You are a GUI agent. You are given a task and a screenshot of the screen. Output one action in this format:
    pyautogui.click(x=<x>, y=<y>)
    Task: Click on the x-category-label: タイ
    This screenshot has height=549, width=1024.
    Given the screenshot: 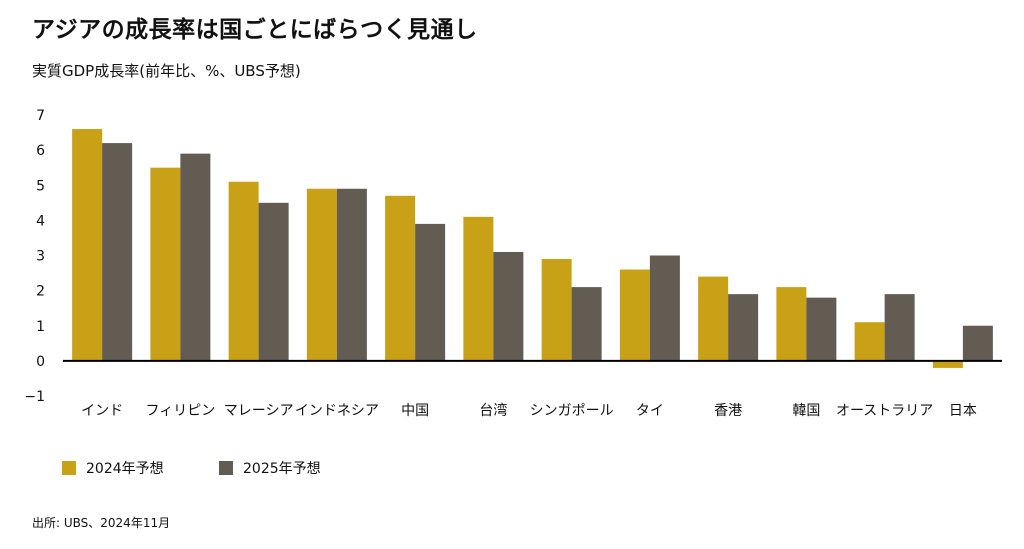 What is the action you would take?
    pyautogui.click(x=650, y=411)
    